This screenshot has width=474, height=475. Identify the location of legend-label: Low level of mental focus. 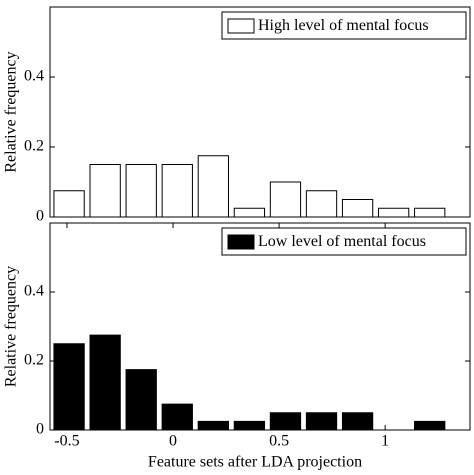
(342, 241).